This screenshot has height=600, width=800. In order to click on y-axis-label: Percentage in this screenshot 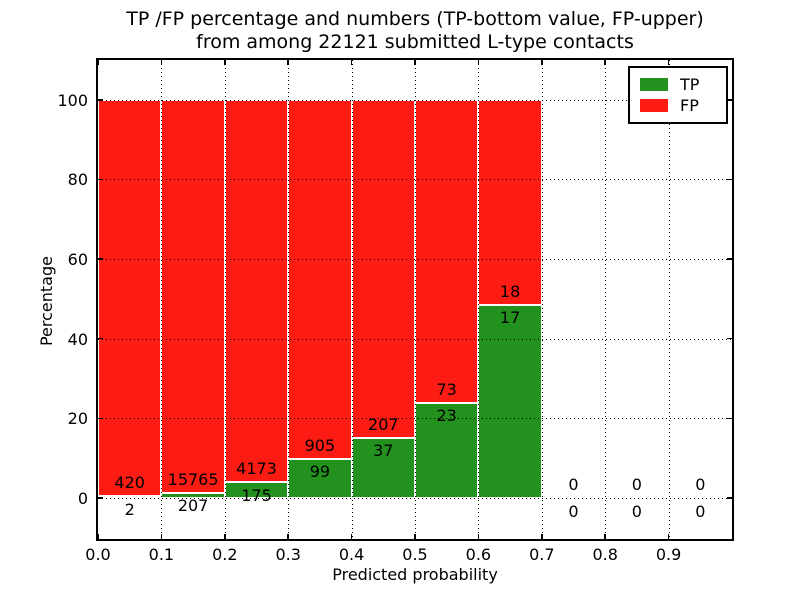, I will do `click(46, 301)`.